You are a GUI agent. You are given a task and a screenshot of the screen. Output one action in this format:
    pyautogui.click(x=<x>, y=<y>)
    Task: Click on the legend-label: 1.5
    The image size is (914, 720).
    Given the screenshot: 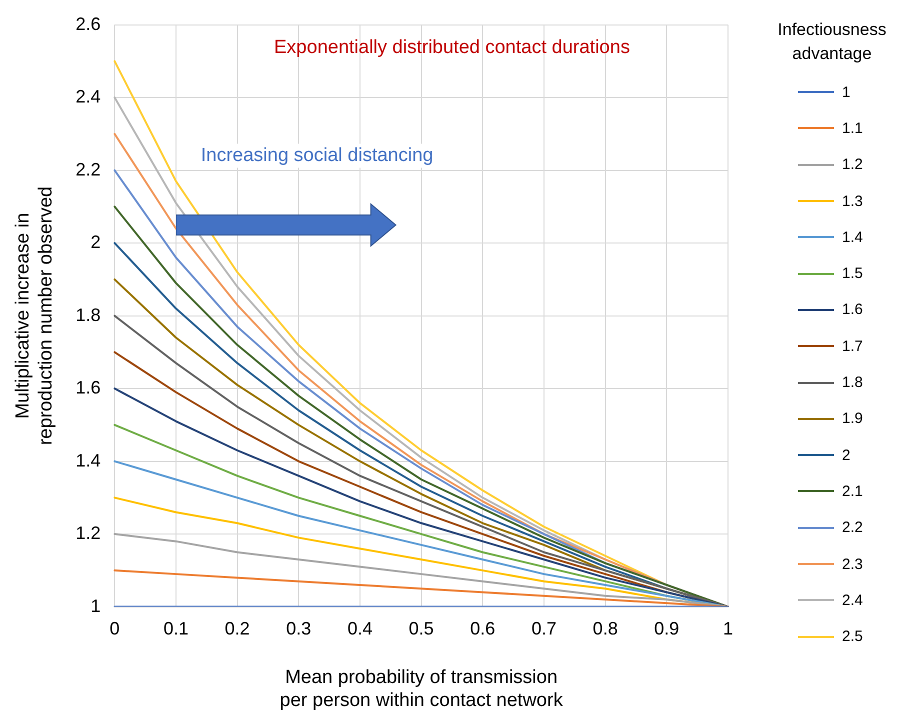 What is the action you would take?
    pyautogui.click(x=852, y=273)
    